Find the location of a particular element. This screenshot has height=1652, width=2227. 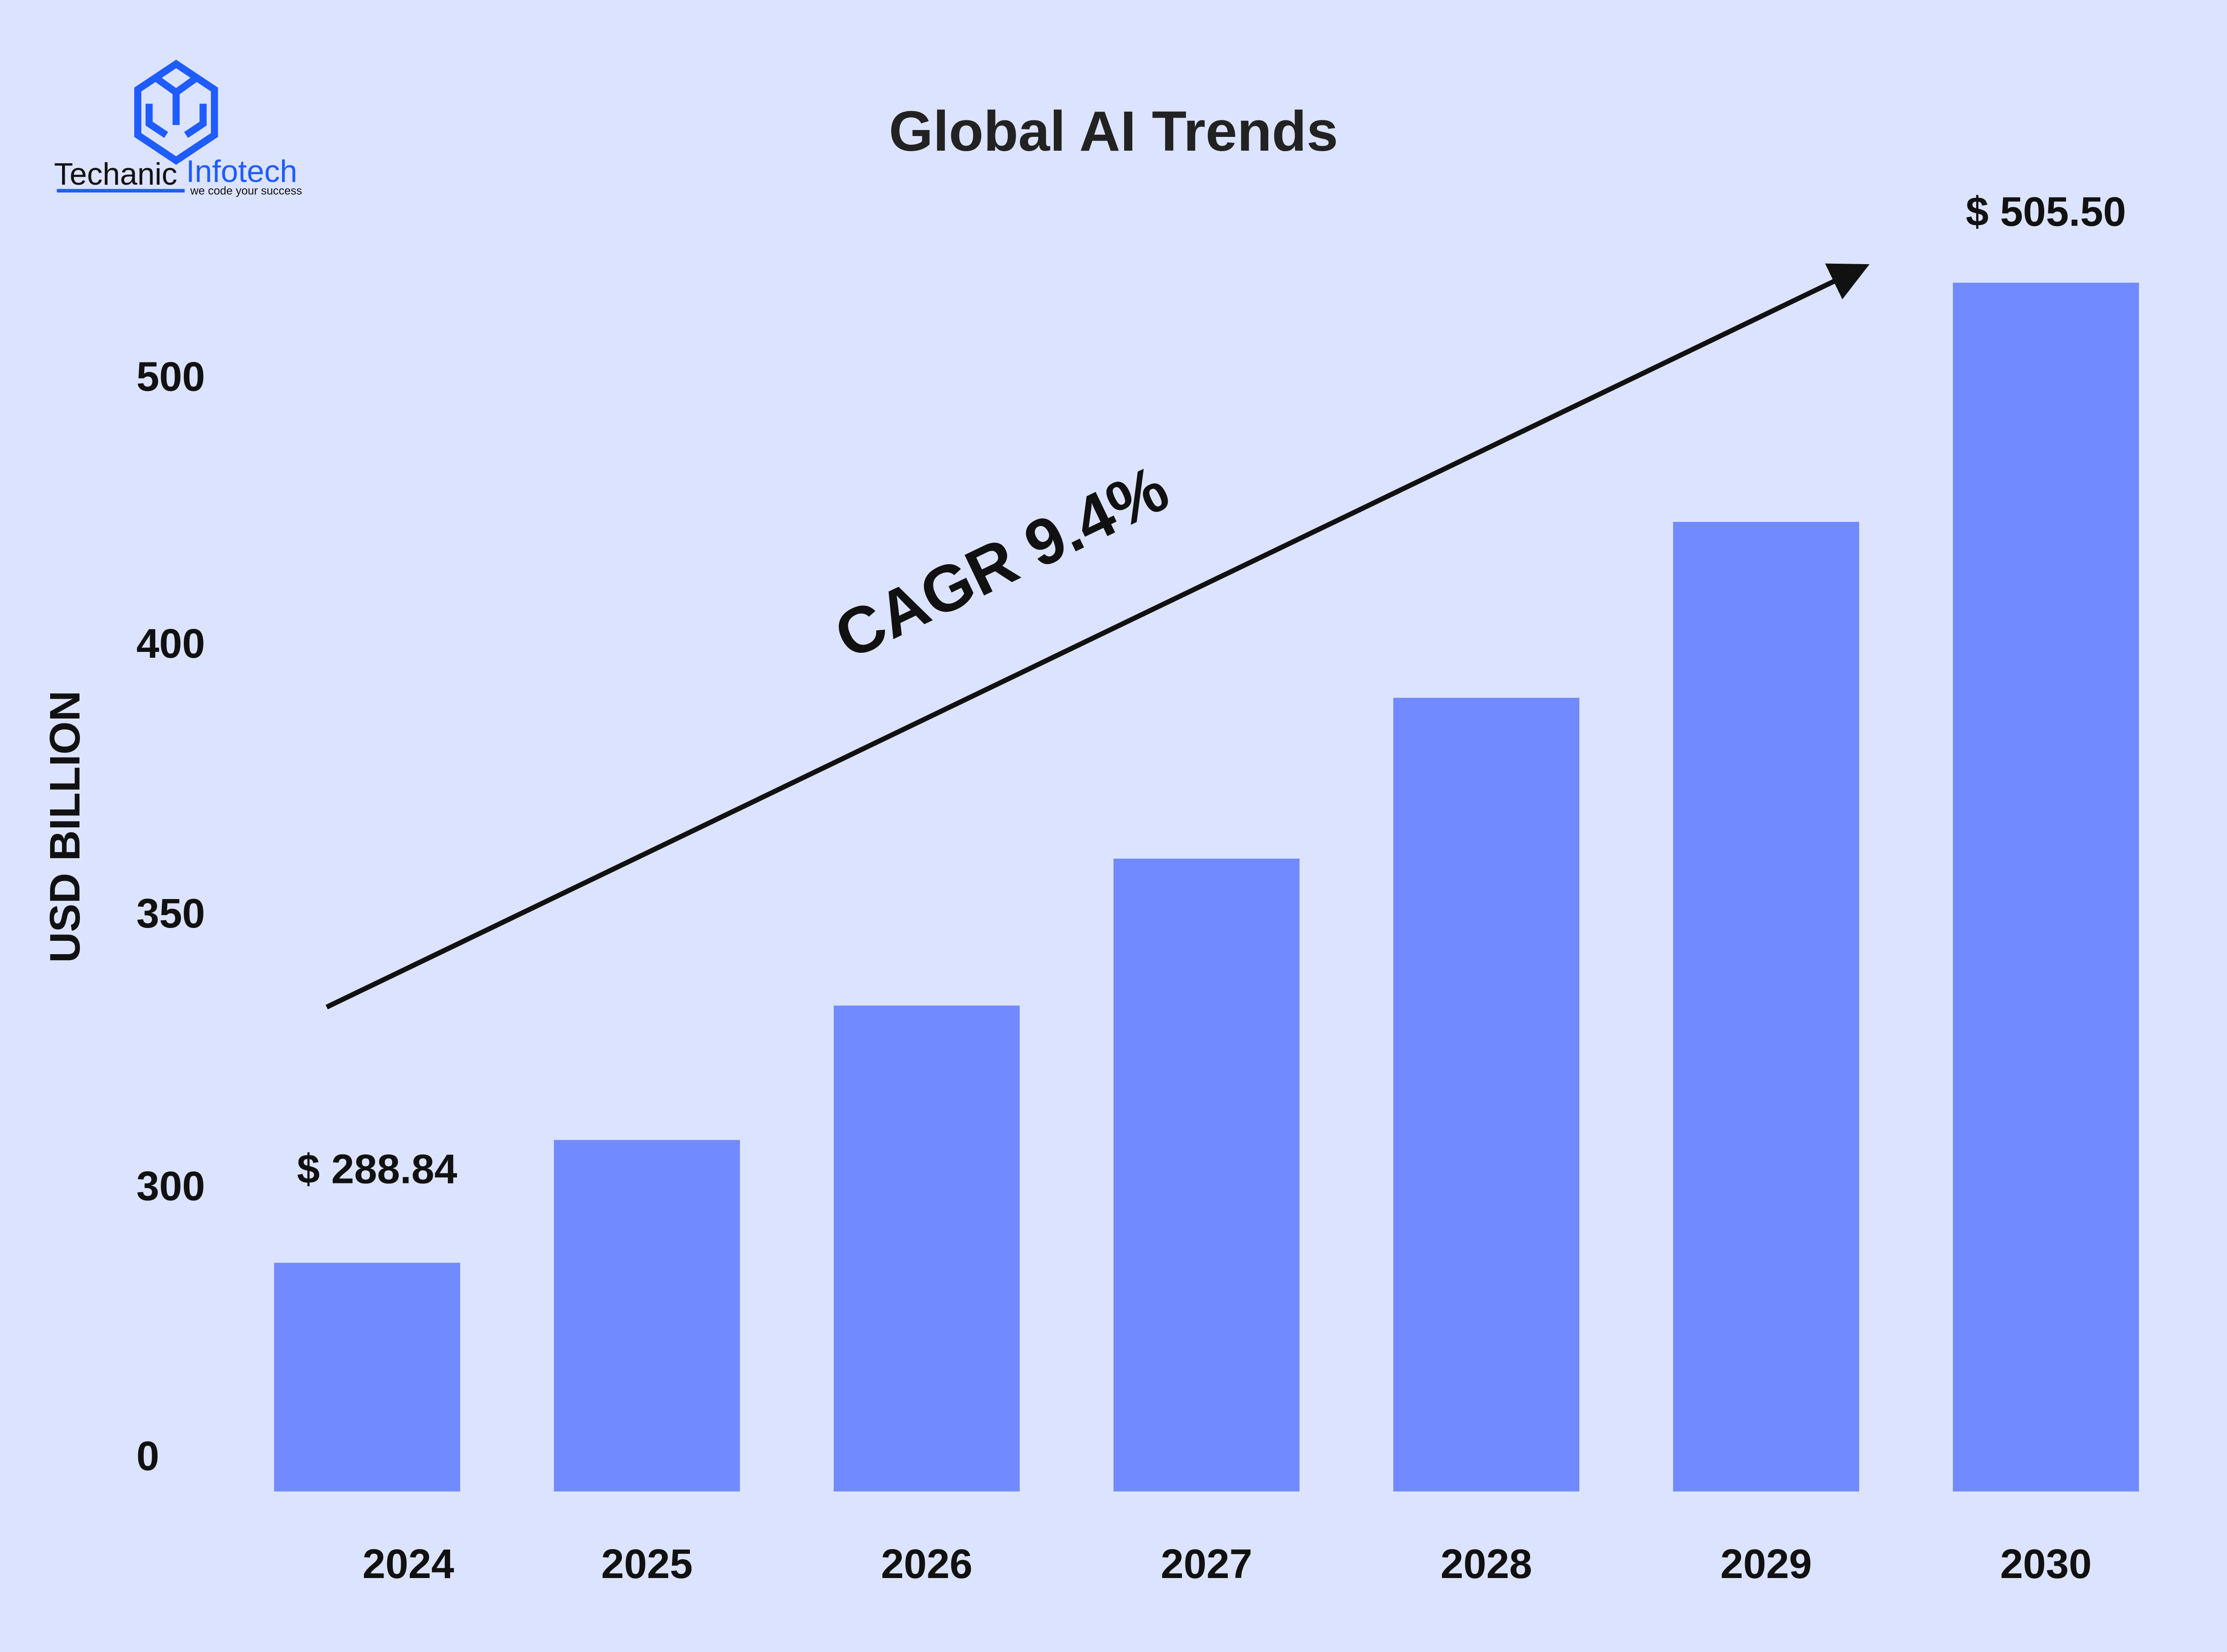

company-logo: Techanic Infotech we code your success is located at coordinates (178, 128).